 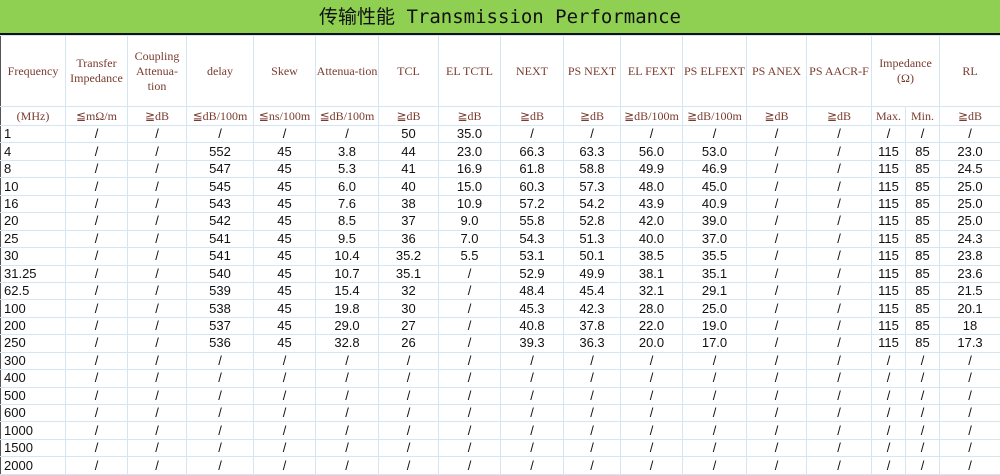 What do you see at coordinates (33, 343) in the screenshot?
I see `frequency-cell: 250` at bounding box center [33, 343].